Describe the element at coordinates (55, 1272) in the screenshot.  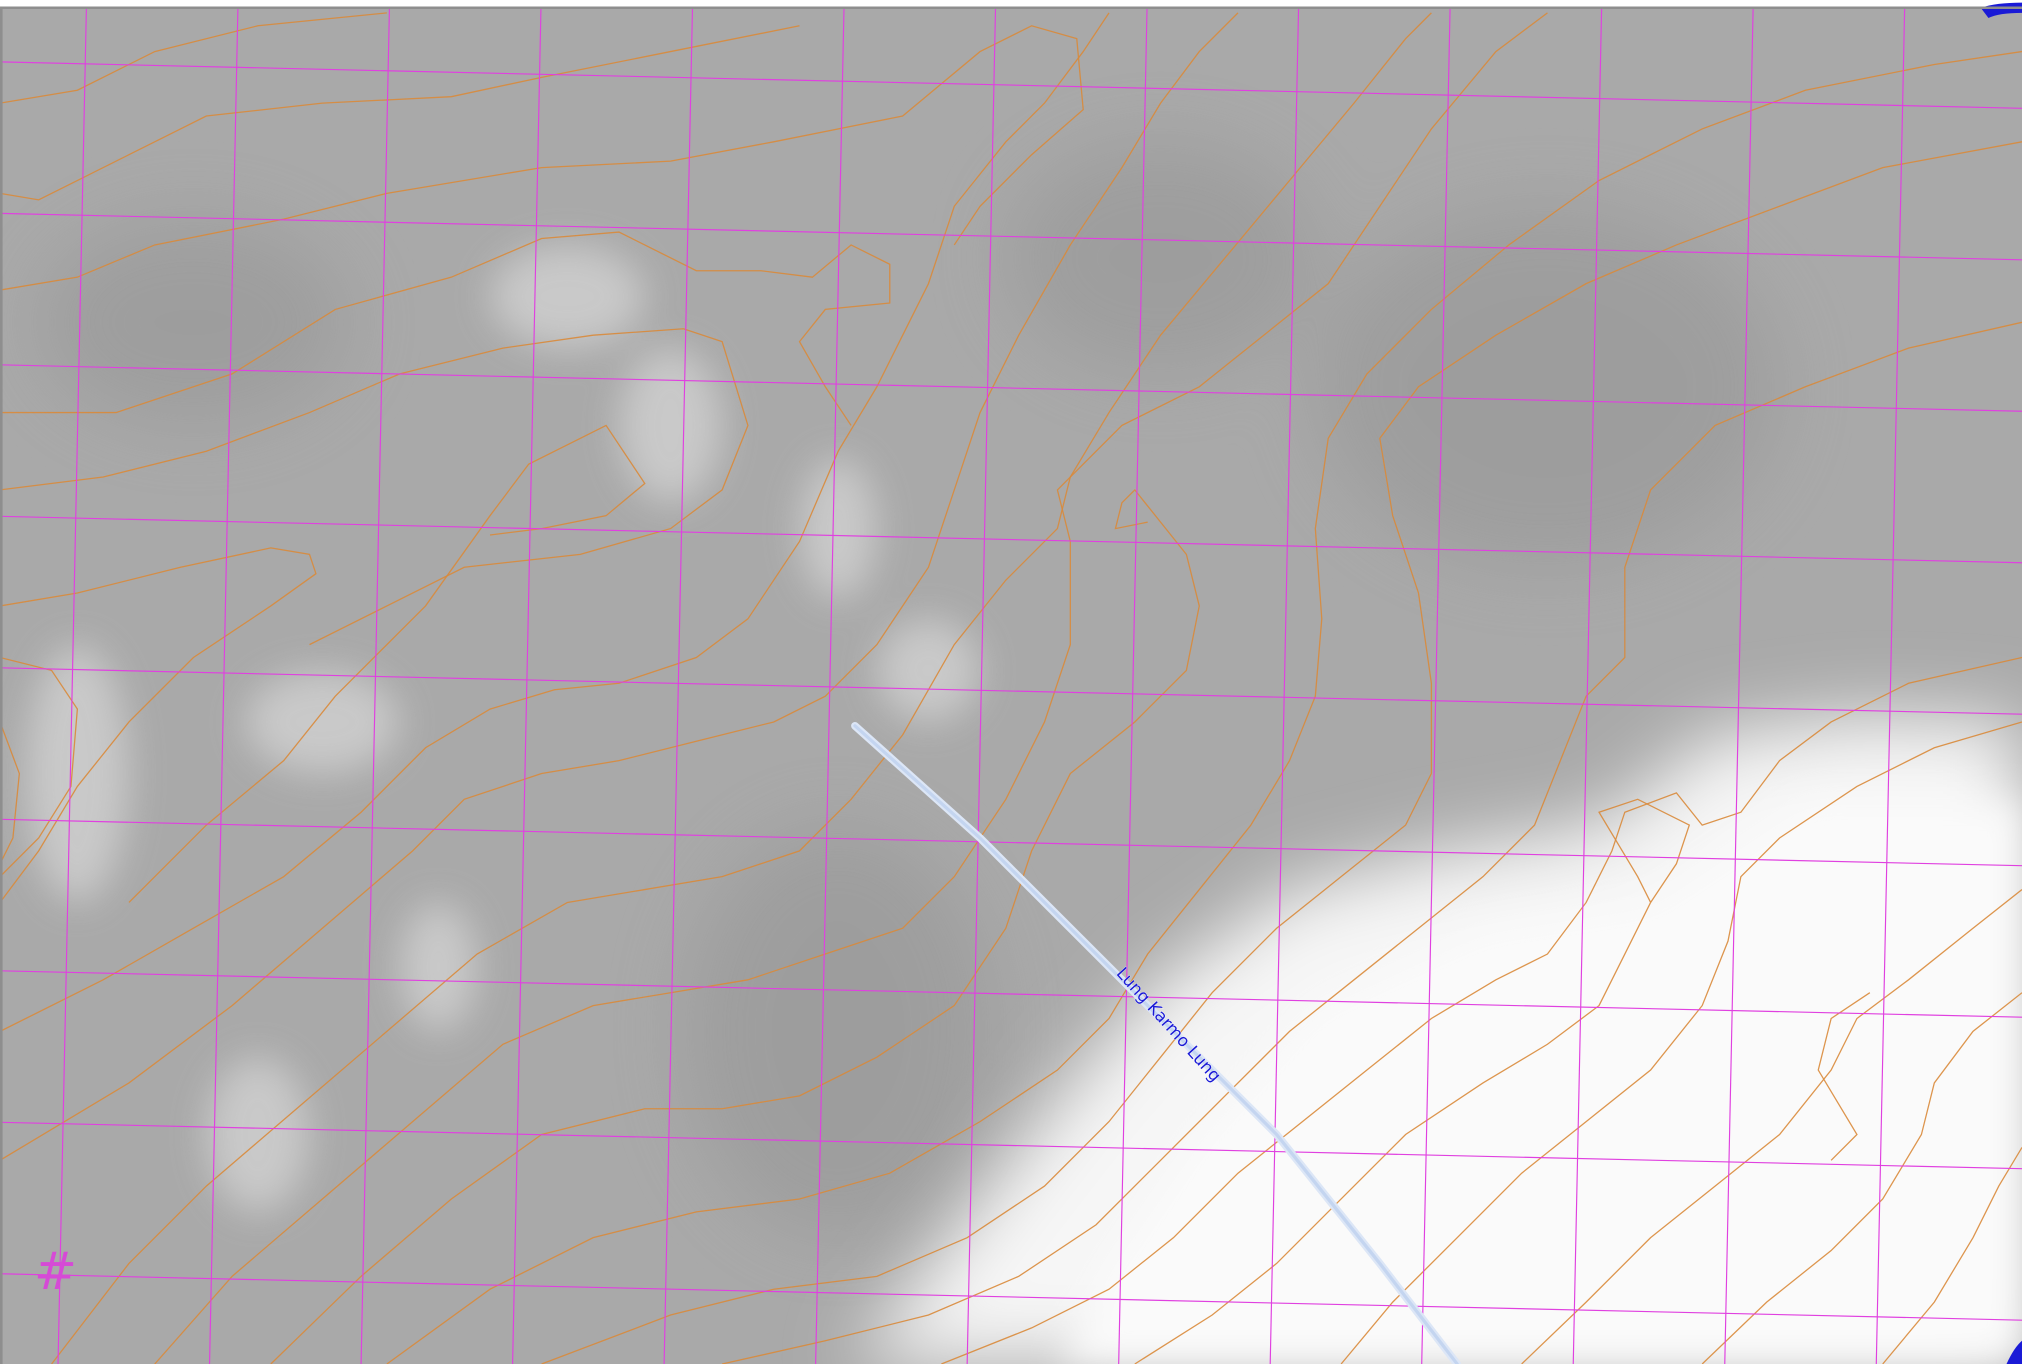
I see `grid-symbol: #` at that location.